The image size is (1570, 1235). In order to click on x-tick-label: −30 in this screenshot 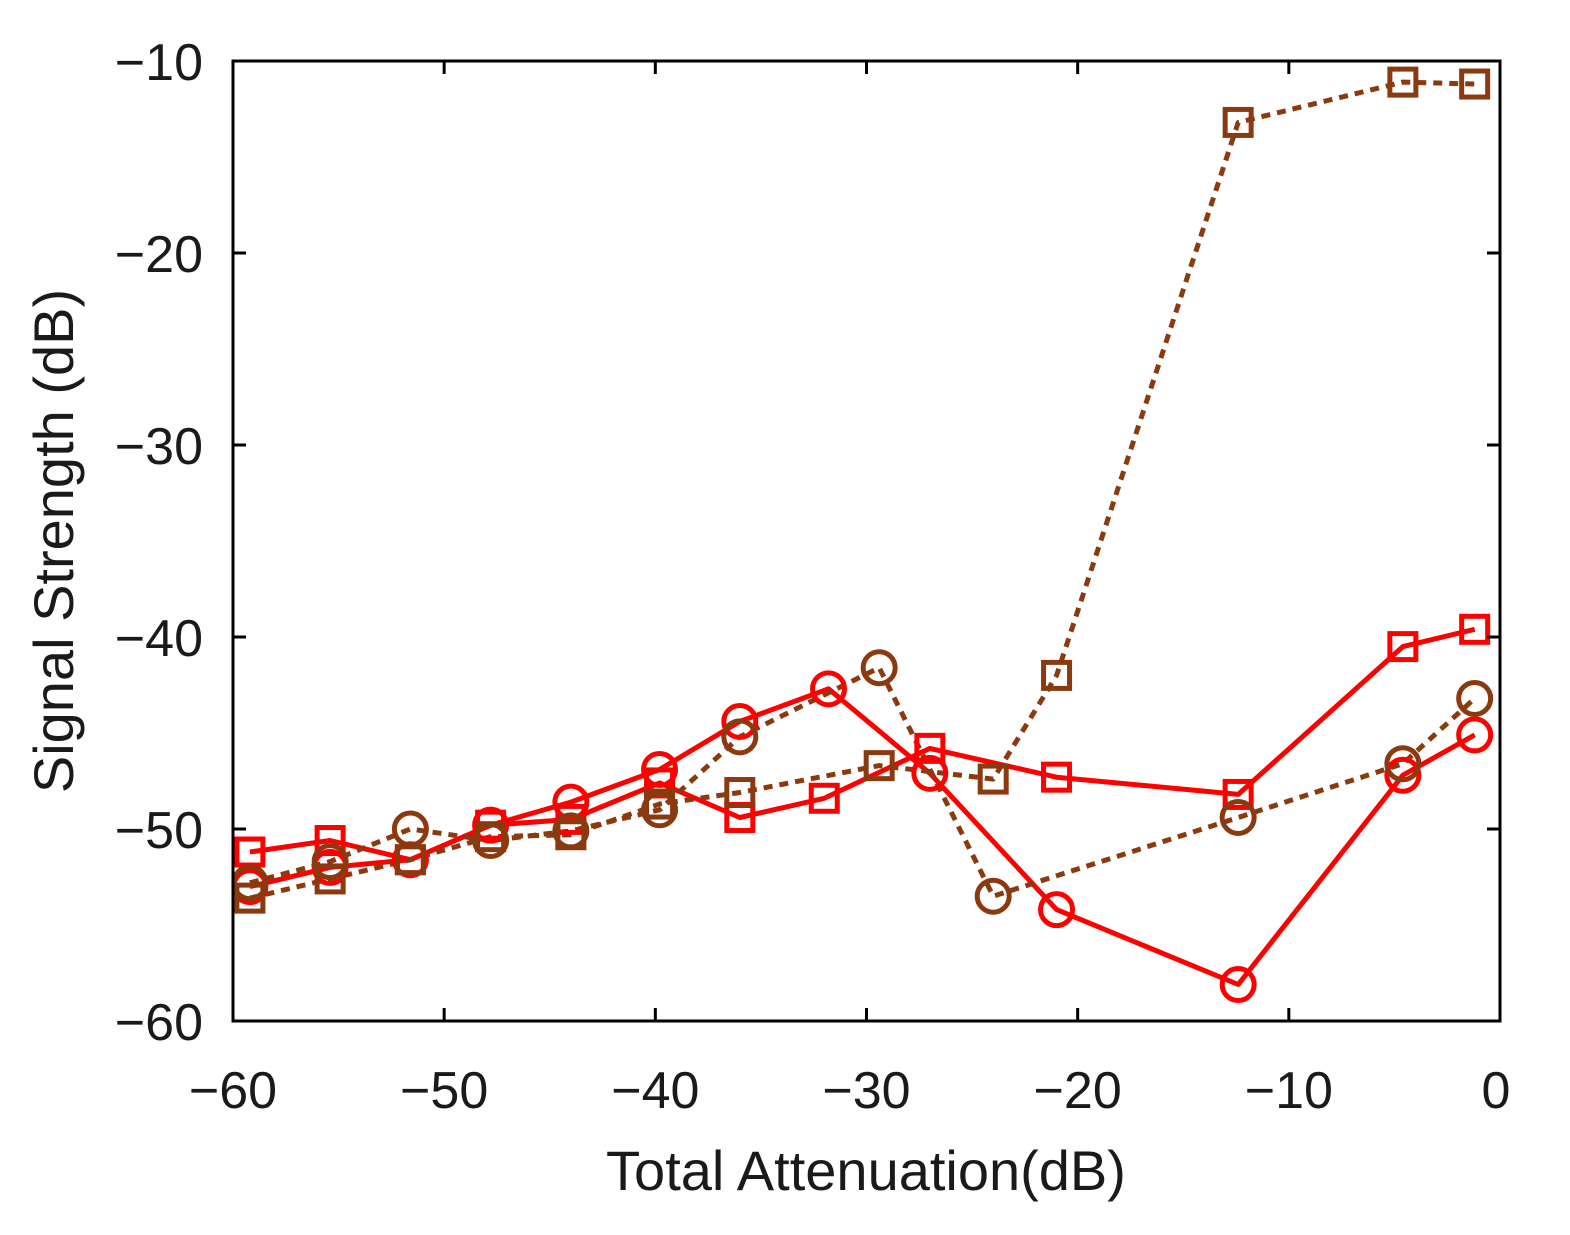, I will do `click(866, 1091)`.